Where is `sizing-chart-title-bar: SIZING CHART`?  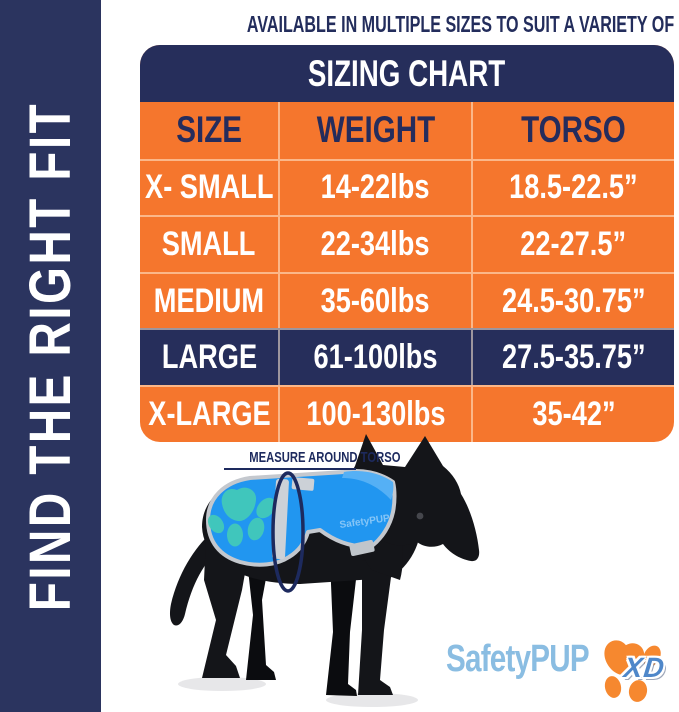 sizing-chart-title-bar: SIZING CHART is located at coordinates (407, 73).